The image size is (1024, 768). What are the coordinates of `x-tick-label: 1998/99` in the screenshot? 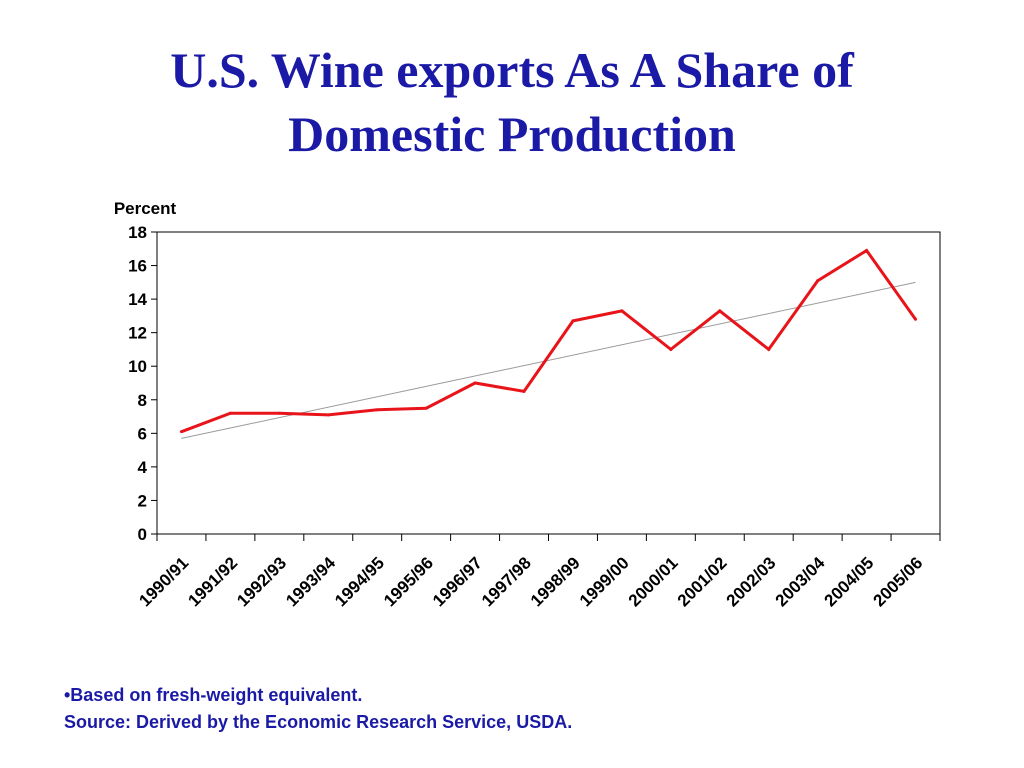 It's located at (555, 581).